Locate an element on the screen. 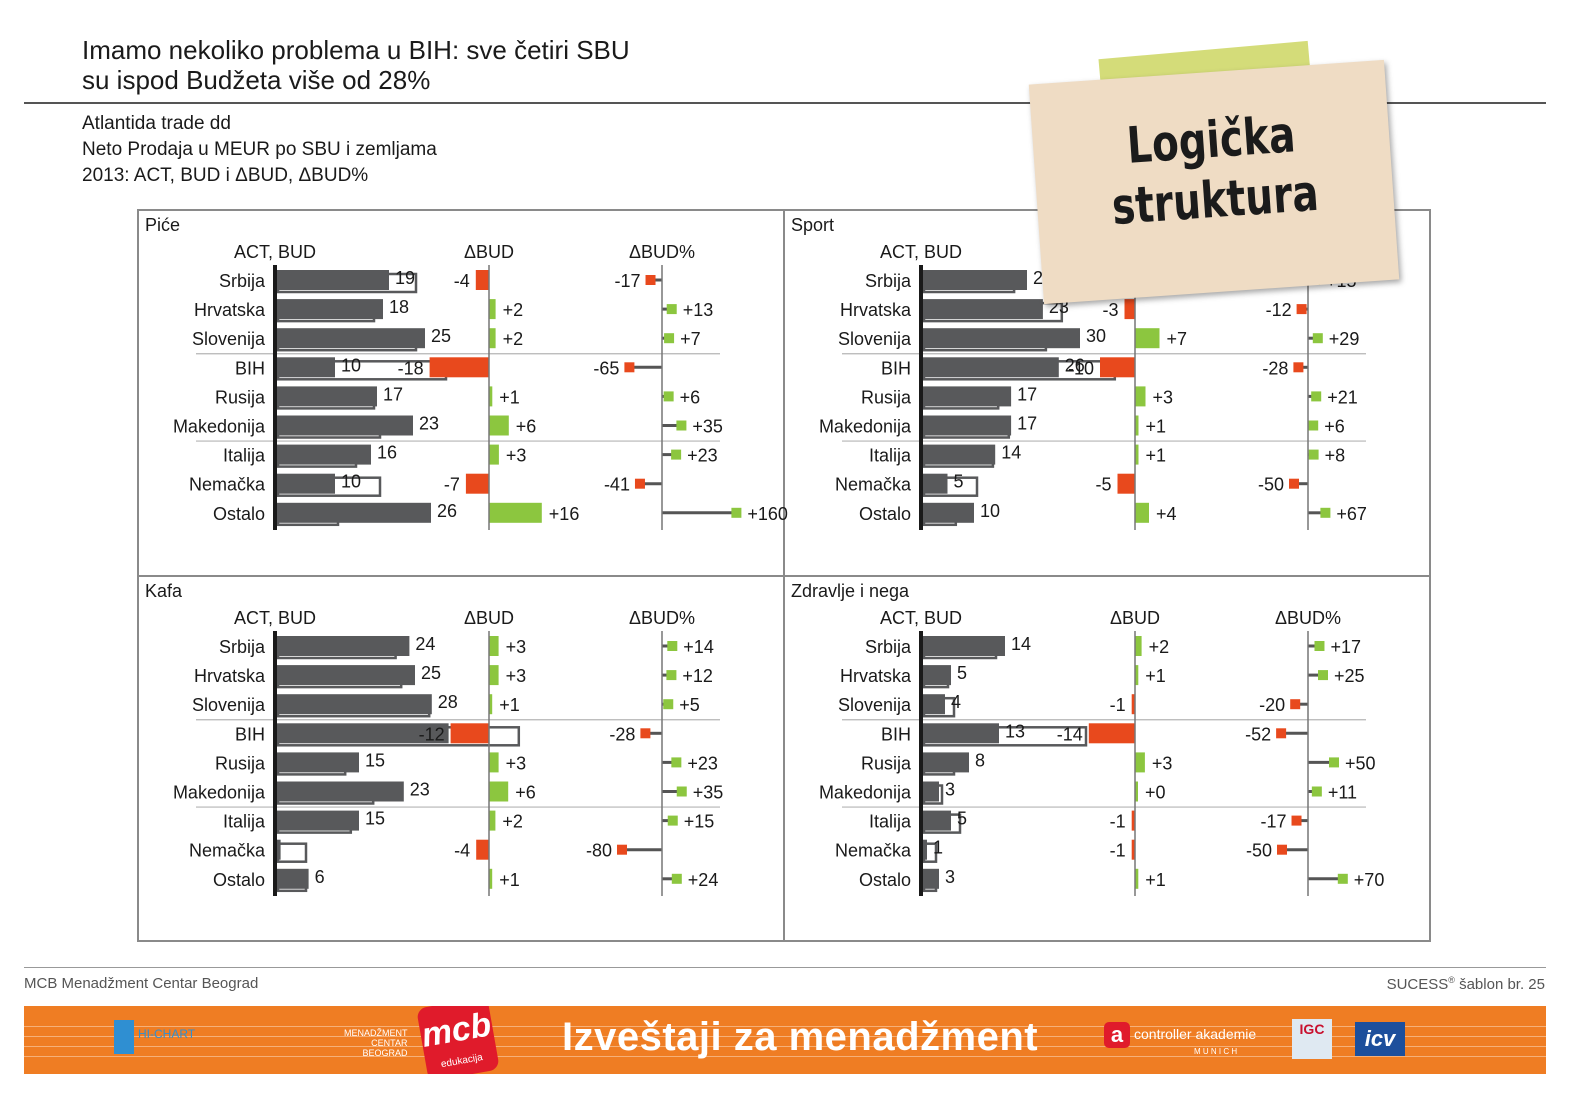  act-value-label: 15 is located at coordinates (375, 760).